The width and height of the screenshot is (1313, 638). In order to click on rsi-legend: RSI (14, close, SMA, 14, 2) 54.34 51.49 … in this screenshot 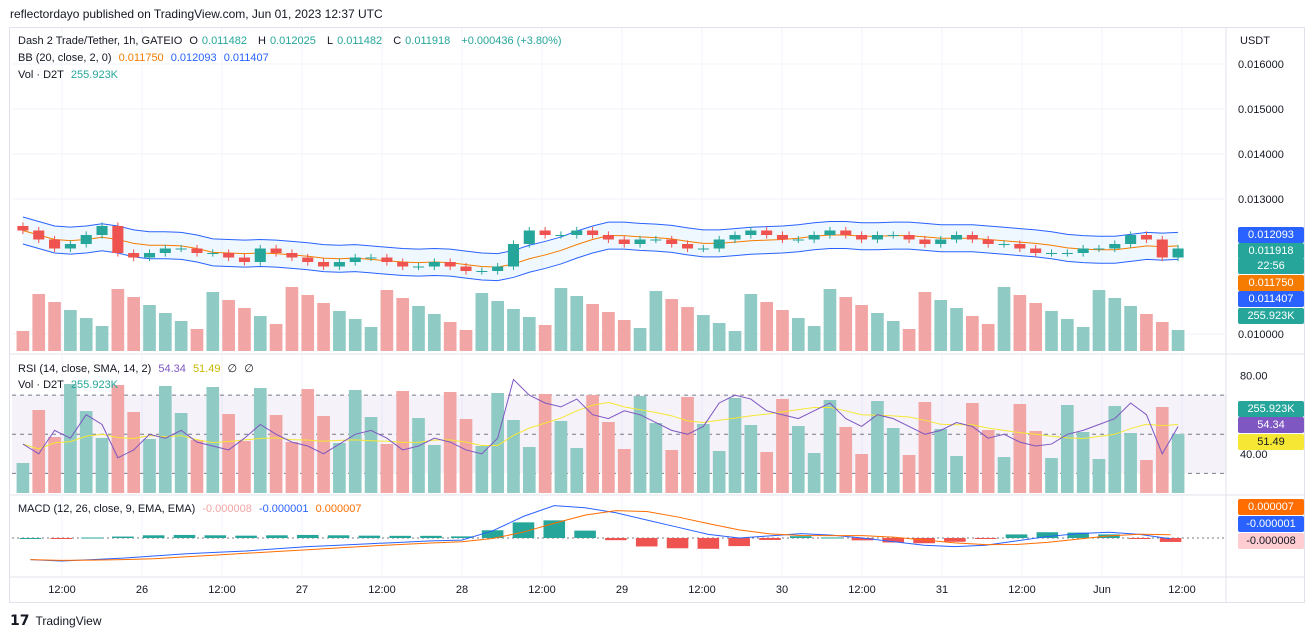, I will do `click(138, 368)`.